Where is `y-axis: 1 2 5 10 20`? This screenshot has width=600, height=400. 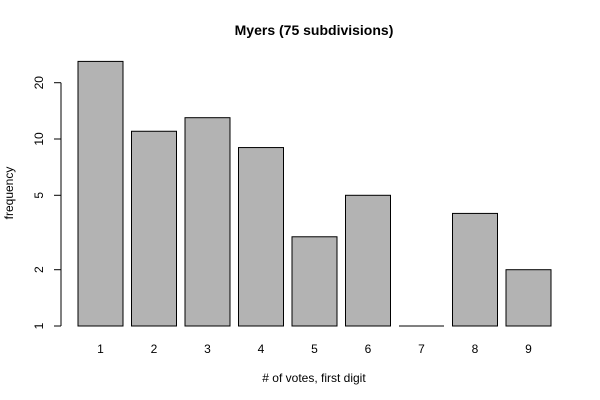 y-axis: 1 2 5 10 20 is located at coordinates (47, 202).